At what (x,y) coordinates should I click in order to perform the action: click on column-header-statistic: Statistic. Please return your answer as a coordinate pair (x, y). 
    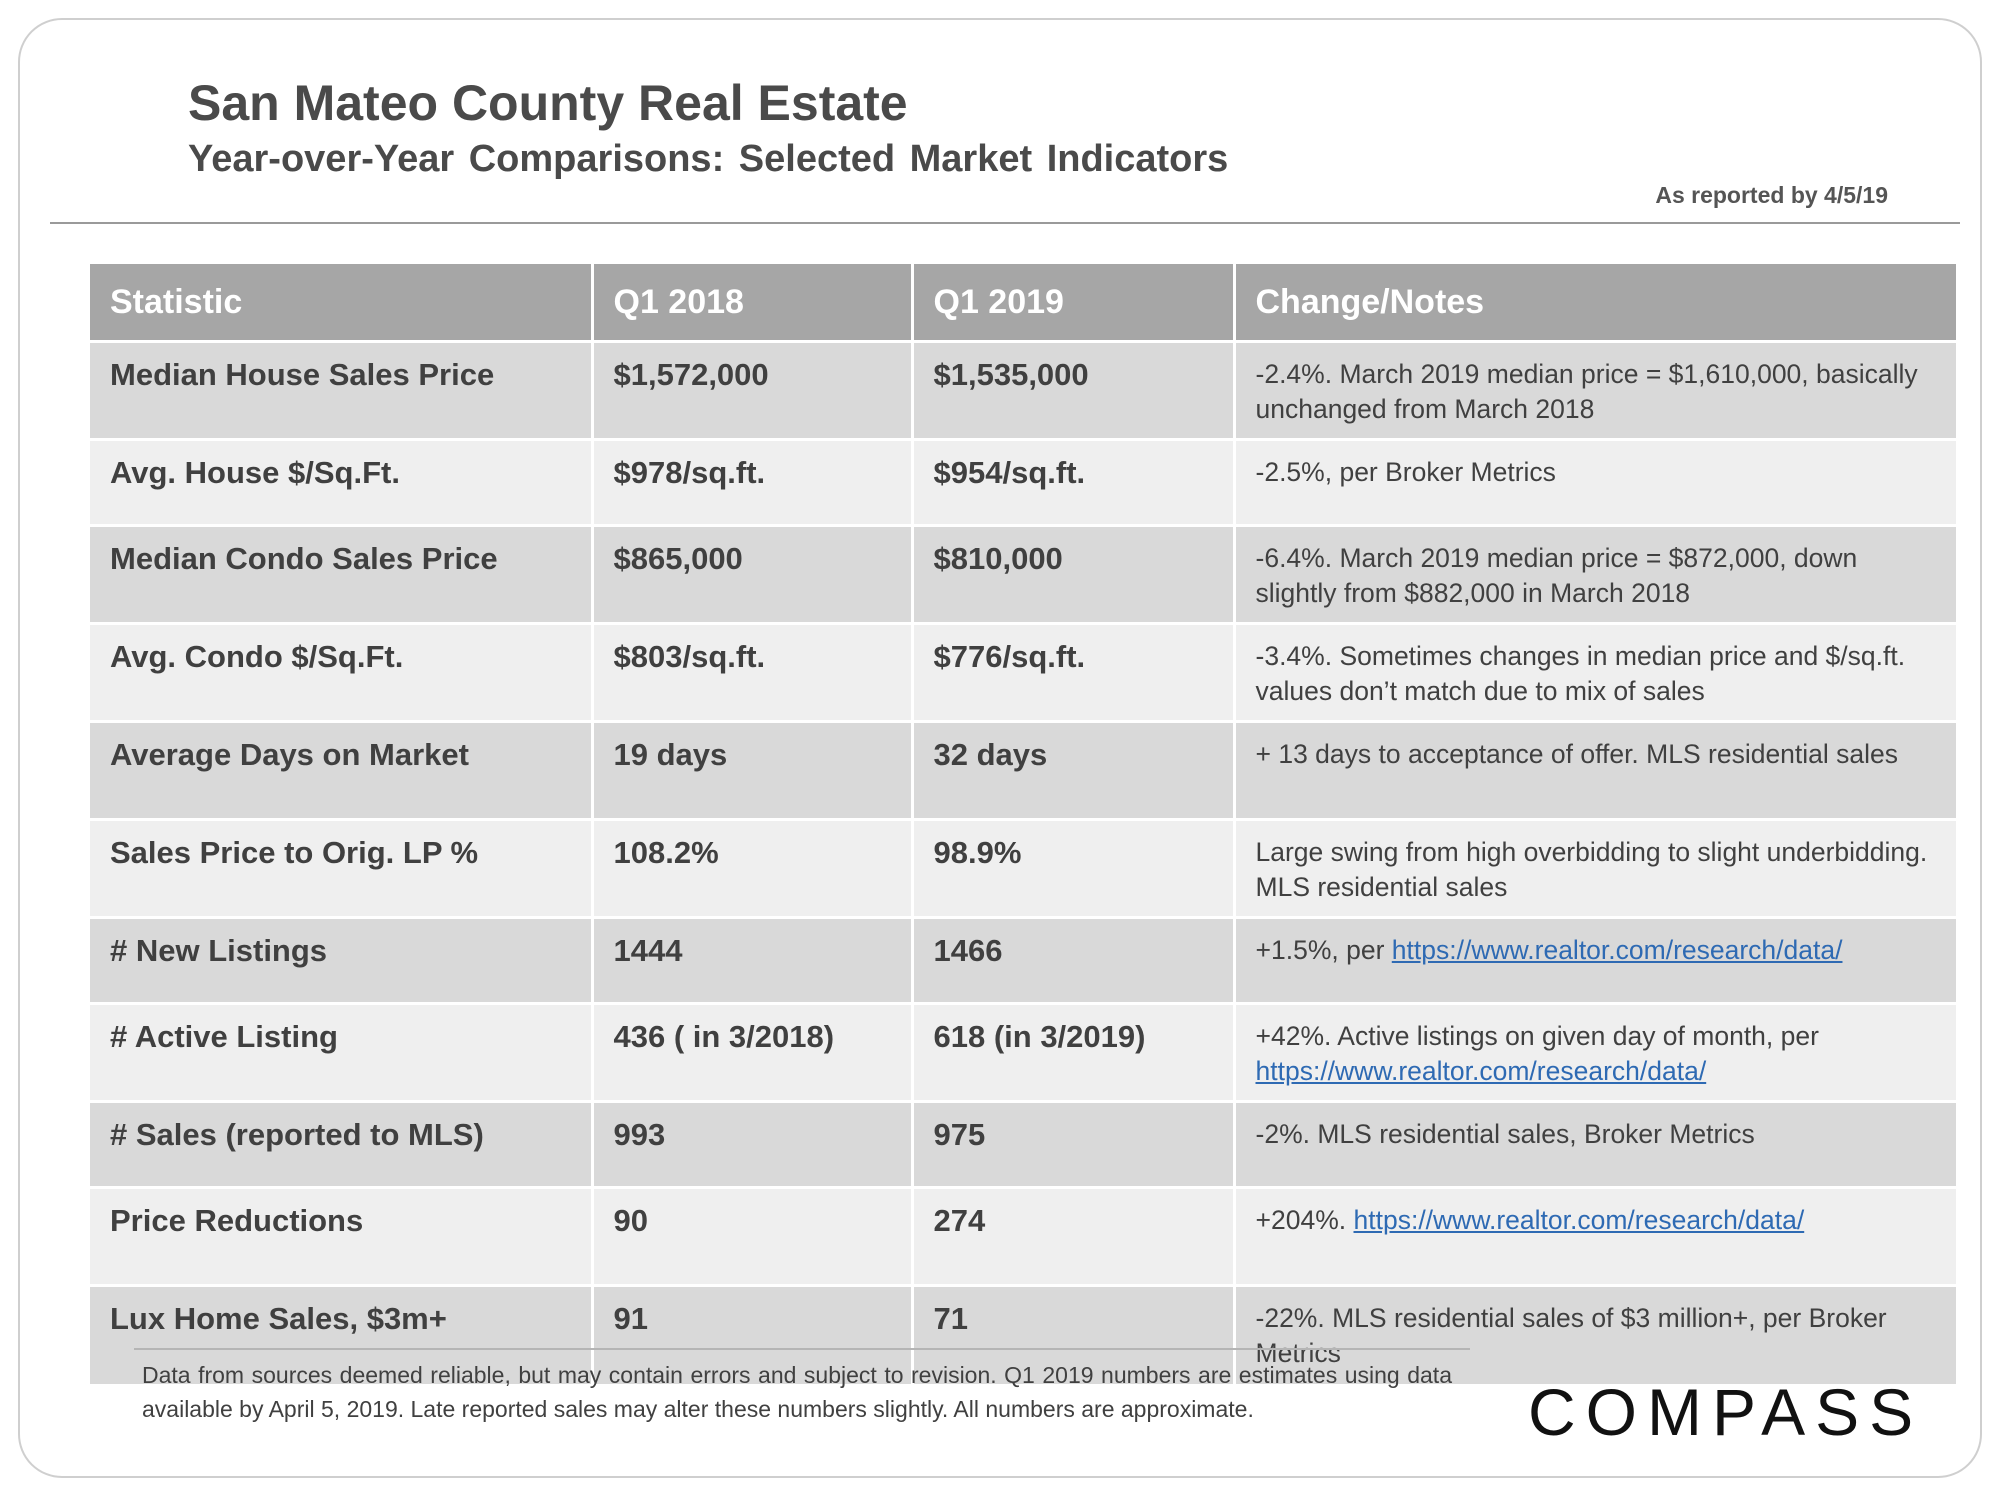
    Looking at the image, I should click on (341, 303).